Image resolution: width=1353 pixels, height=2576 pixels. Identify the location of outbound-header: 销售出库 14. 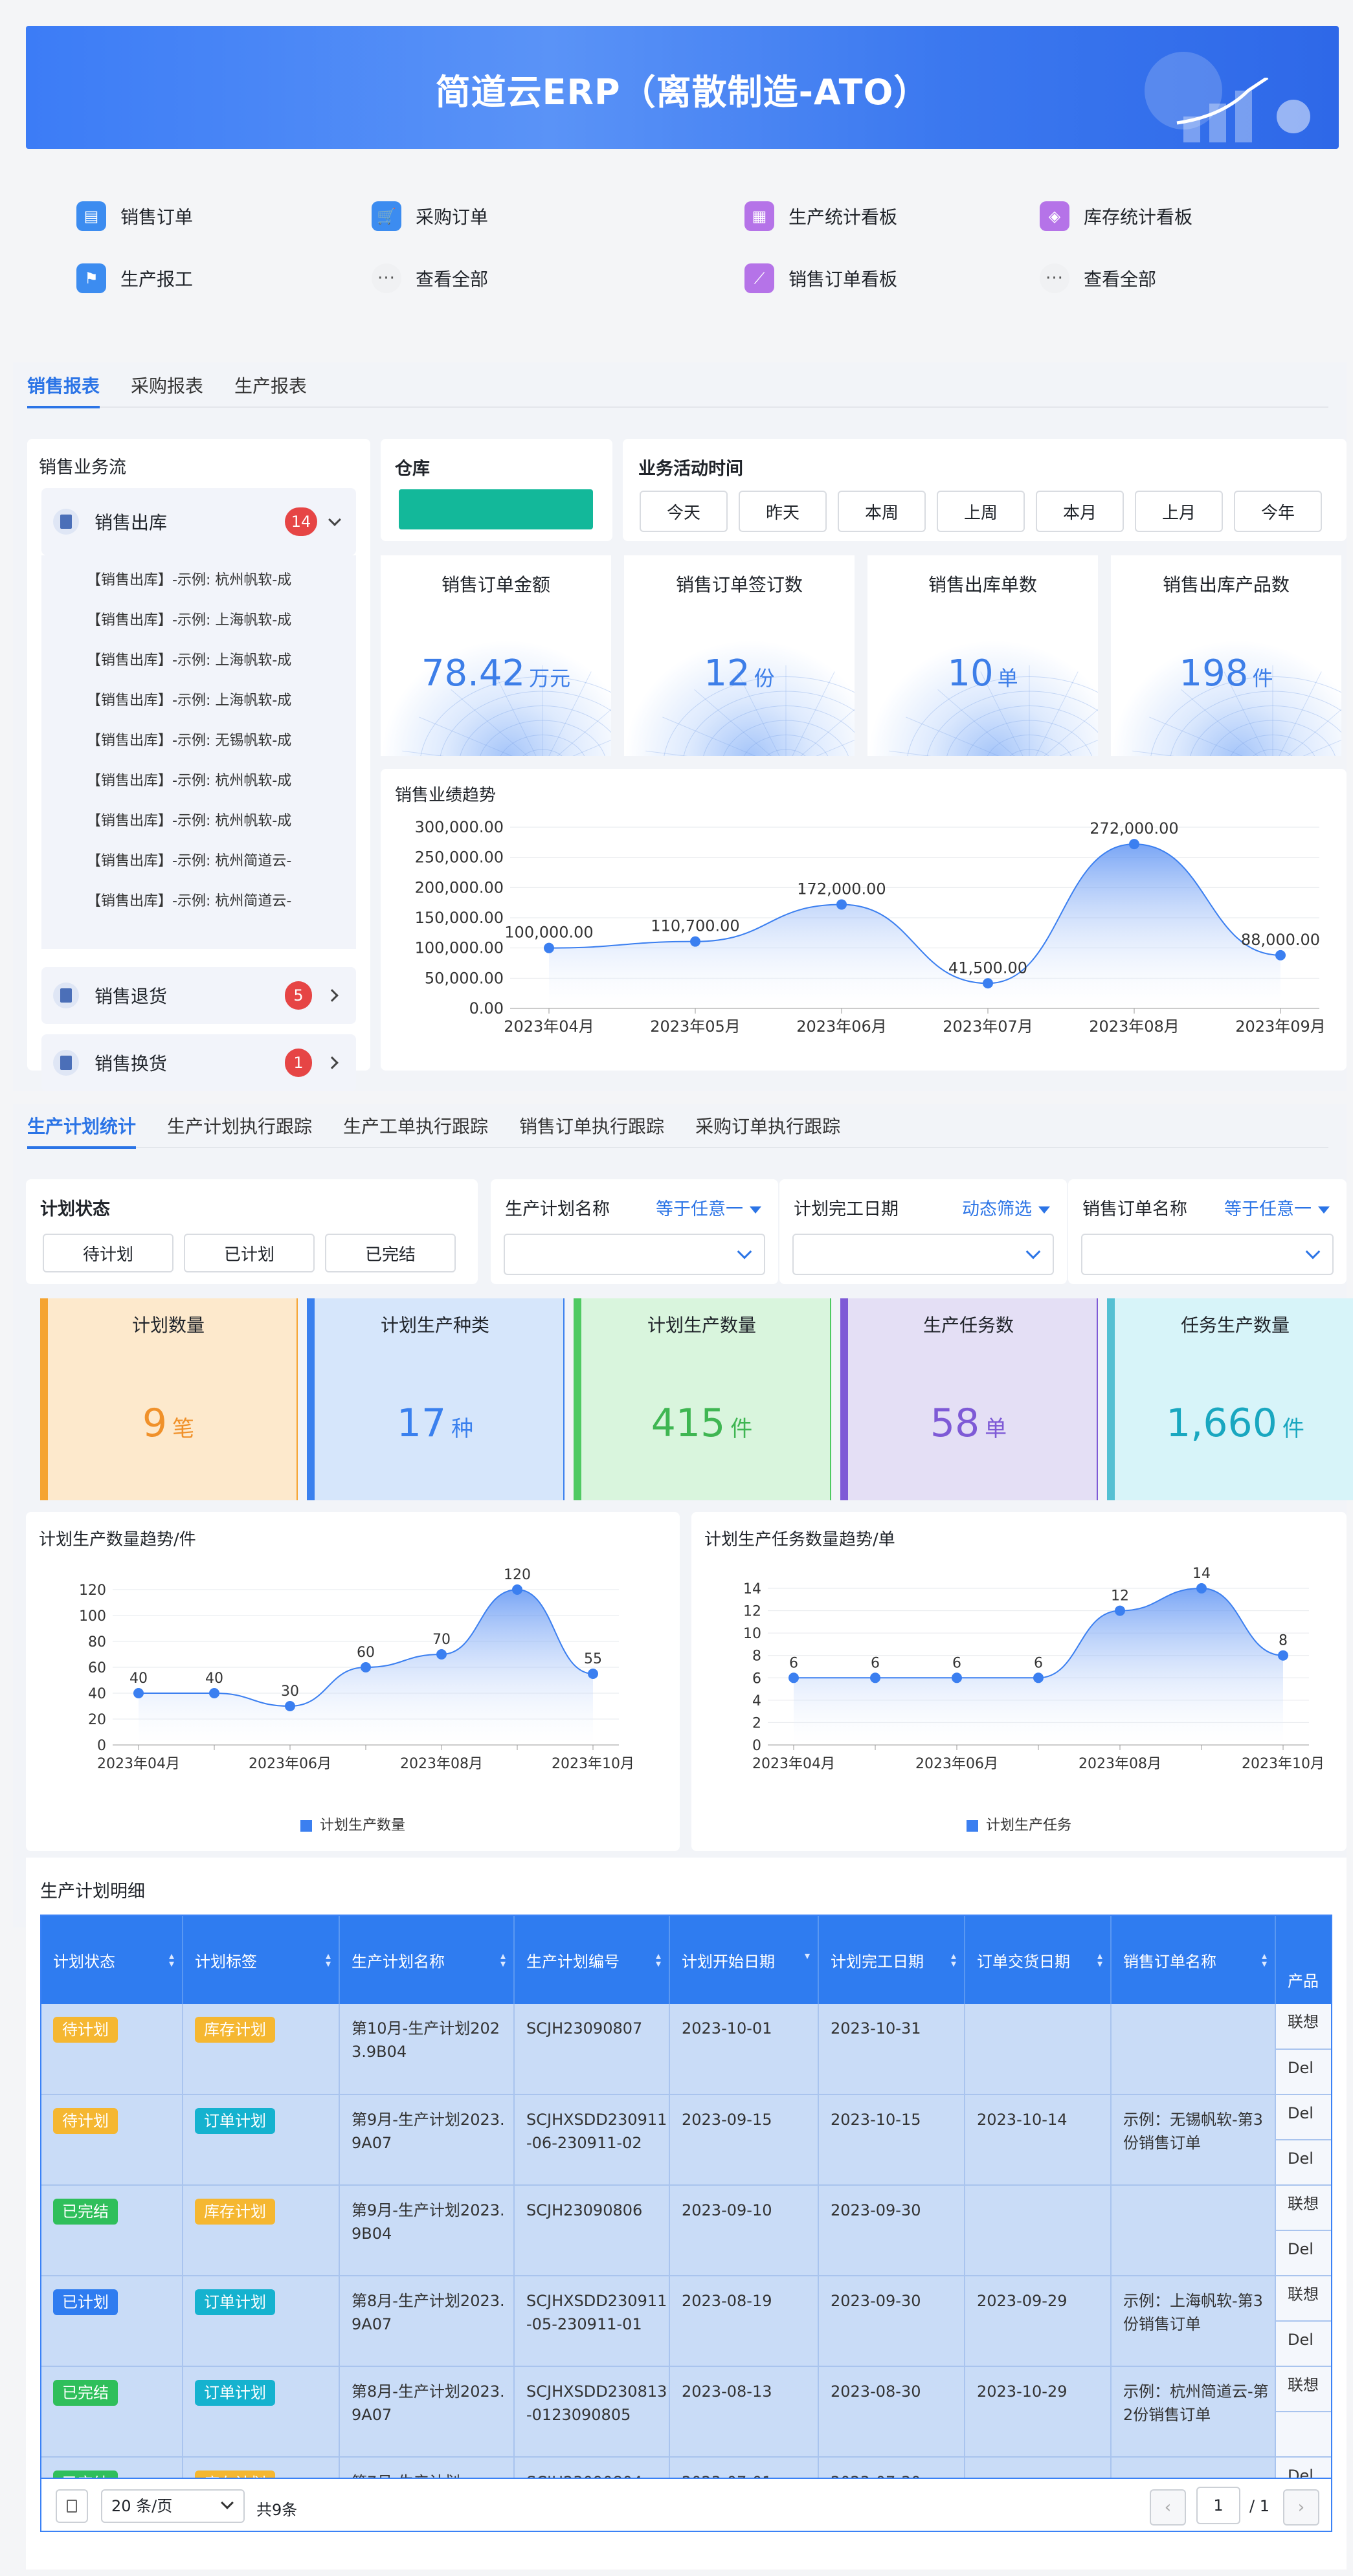
(198, 521).